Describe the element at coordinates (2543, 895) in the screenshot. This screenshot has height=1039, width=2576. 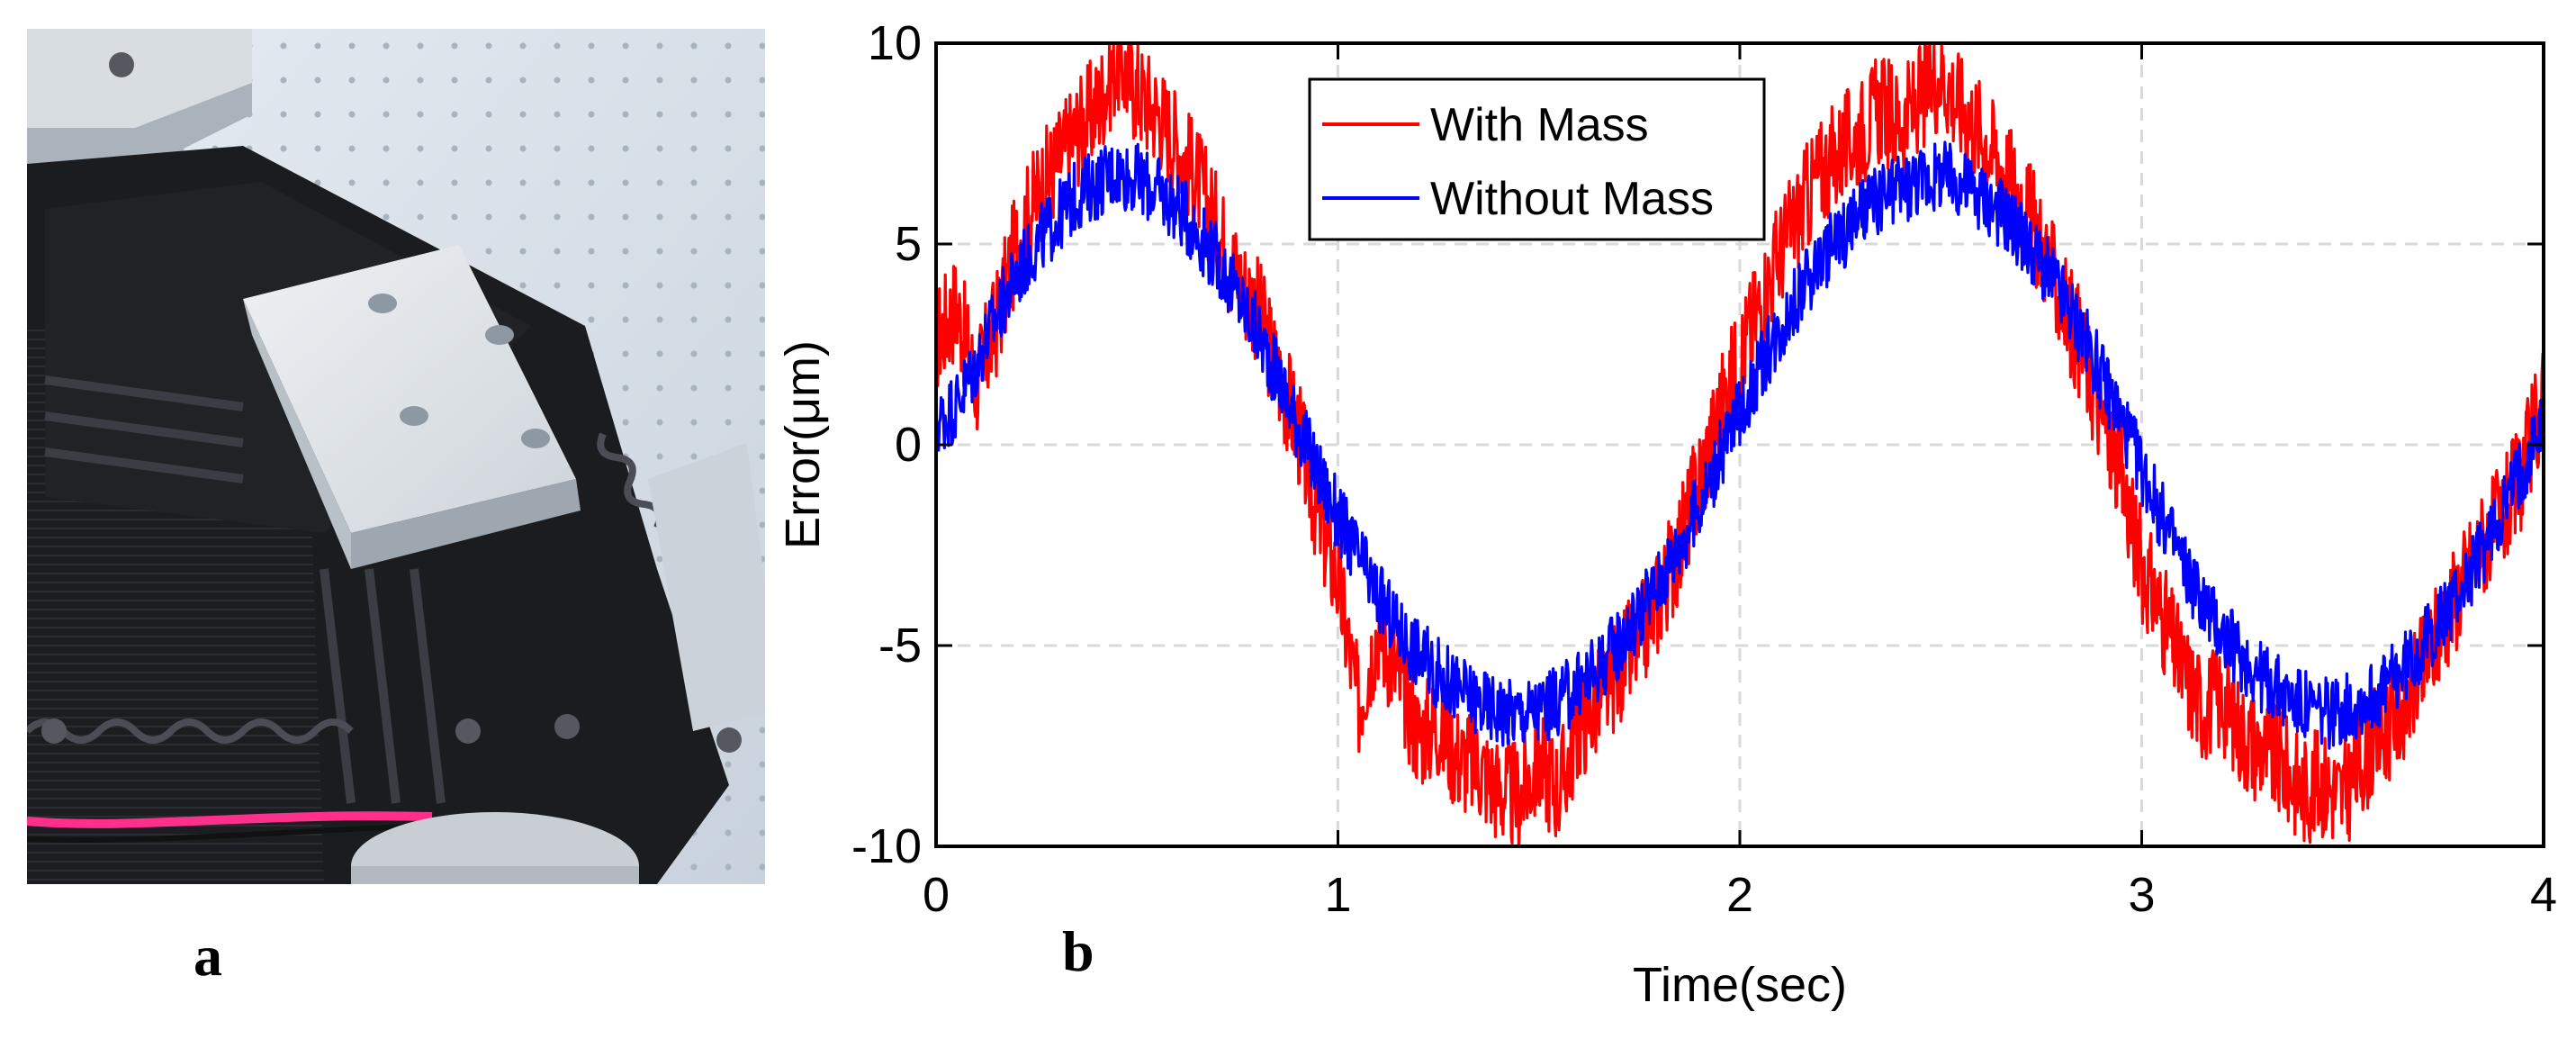
I see `x-tick-label: 4` at that location.